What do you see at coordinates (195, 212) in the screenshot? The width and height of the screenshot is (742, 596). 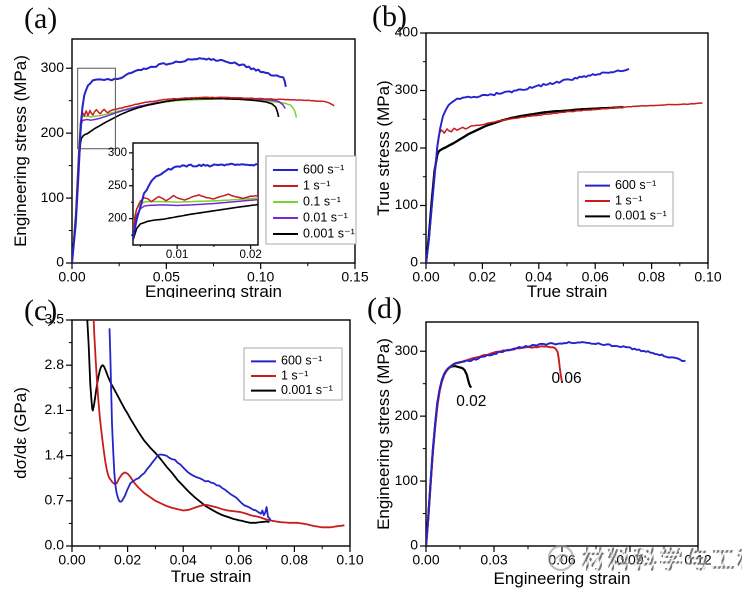 I see `series-0.1-s-` at bounding box center [195, 212].